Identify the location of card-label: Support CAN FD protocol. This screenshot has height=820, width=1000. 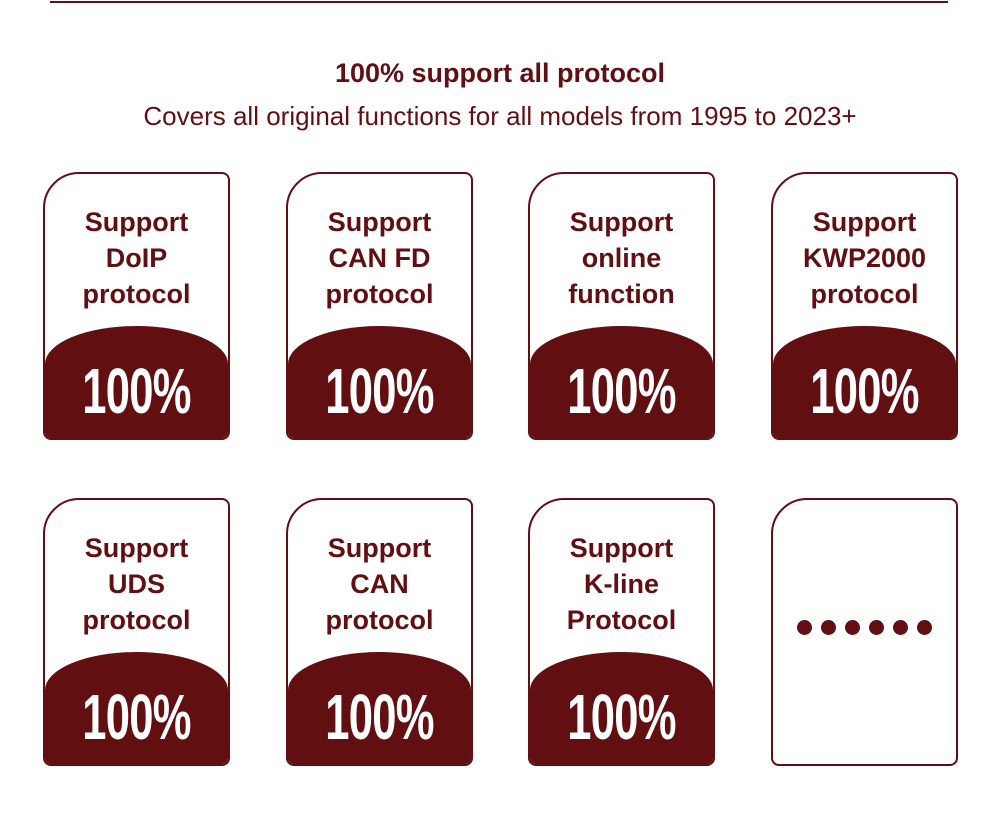
(379, 258).